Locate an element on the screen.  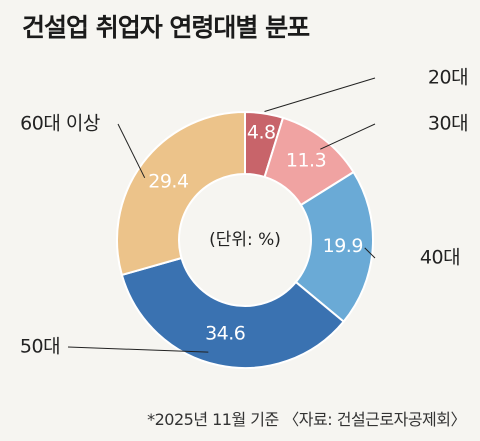
value-label-4: 34.6 is located at coordinates (225, 333).